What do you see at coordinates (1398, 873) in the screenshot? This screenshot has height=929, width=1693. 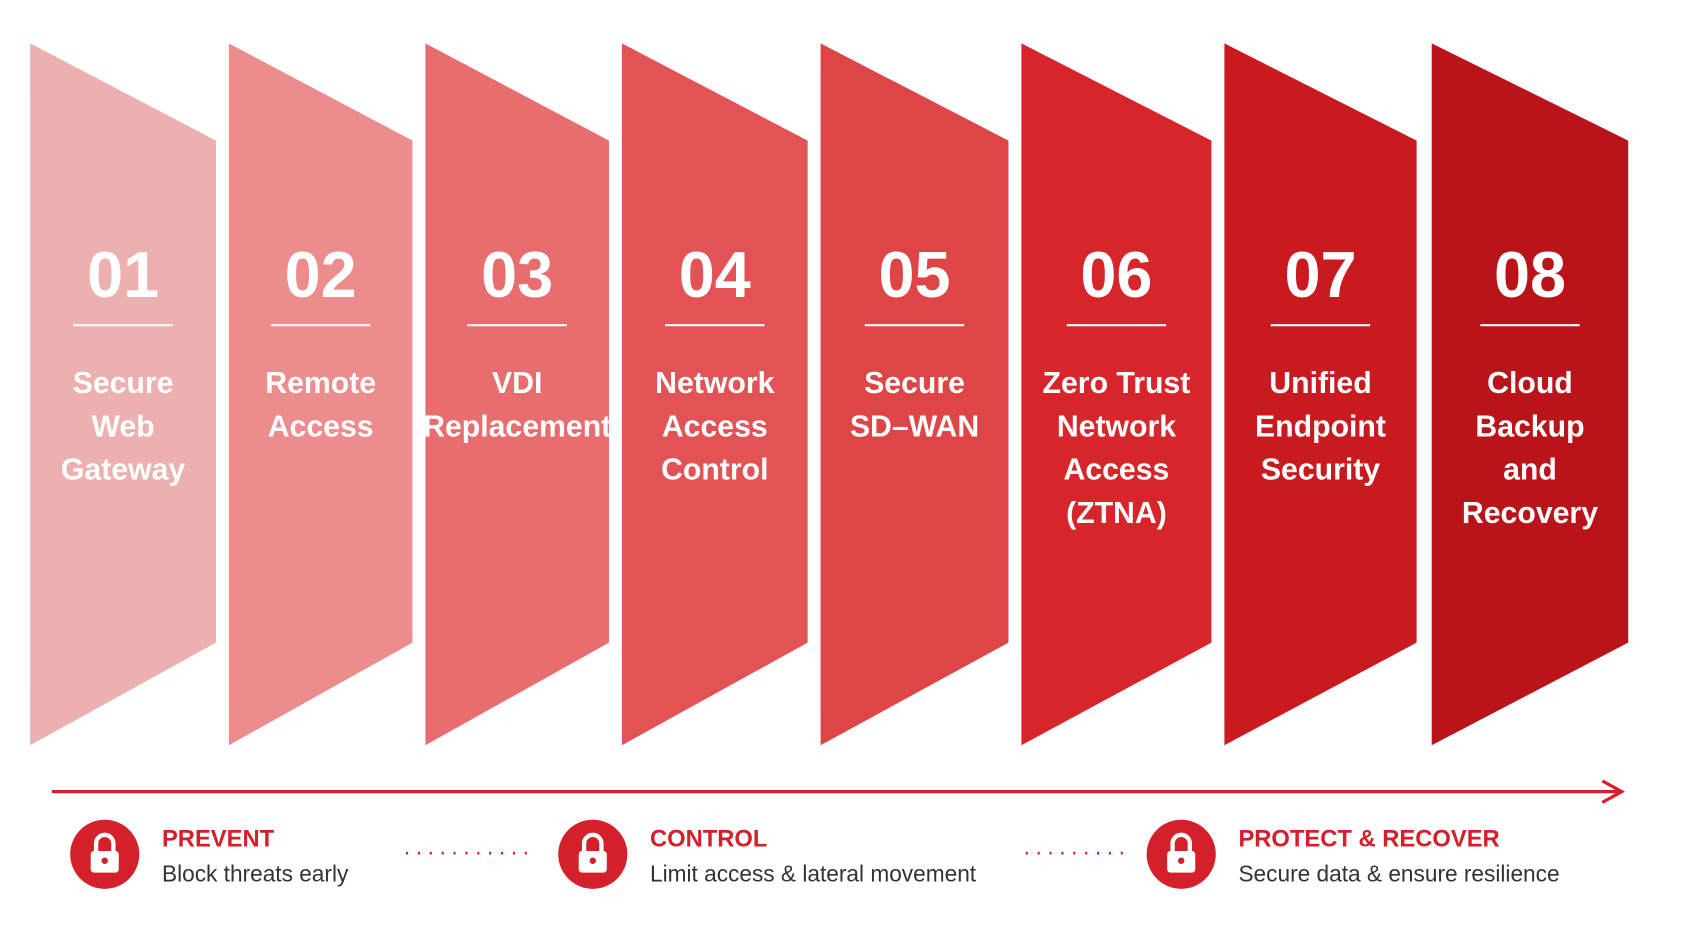 I see `stage-description: Secure data & ensure resilience` at bounding box center [1398, 873].